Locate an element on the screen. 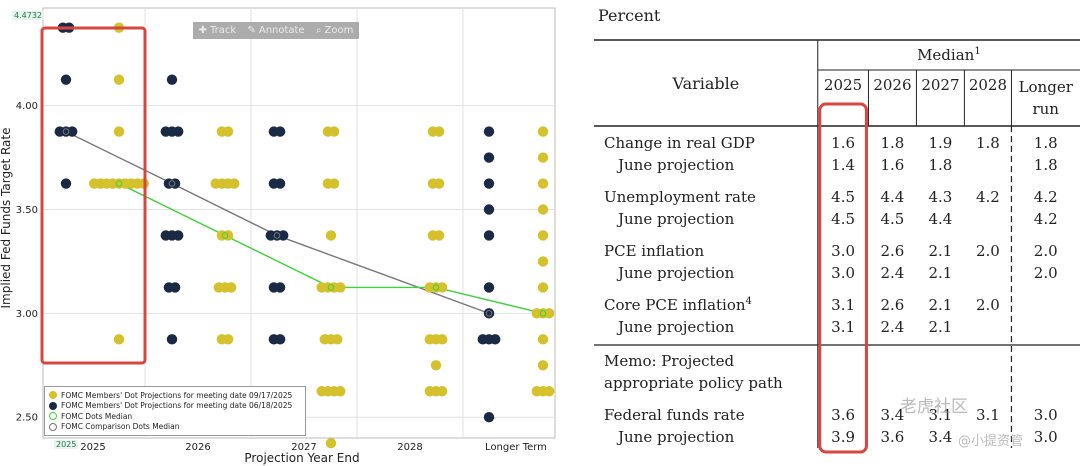 The width and height of the screenshot is (1080, 466). watermark-logo: 老虎社区 is located at coordinates (934, 407).